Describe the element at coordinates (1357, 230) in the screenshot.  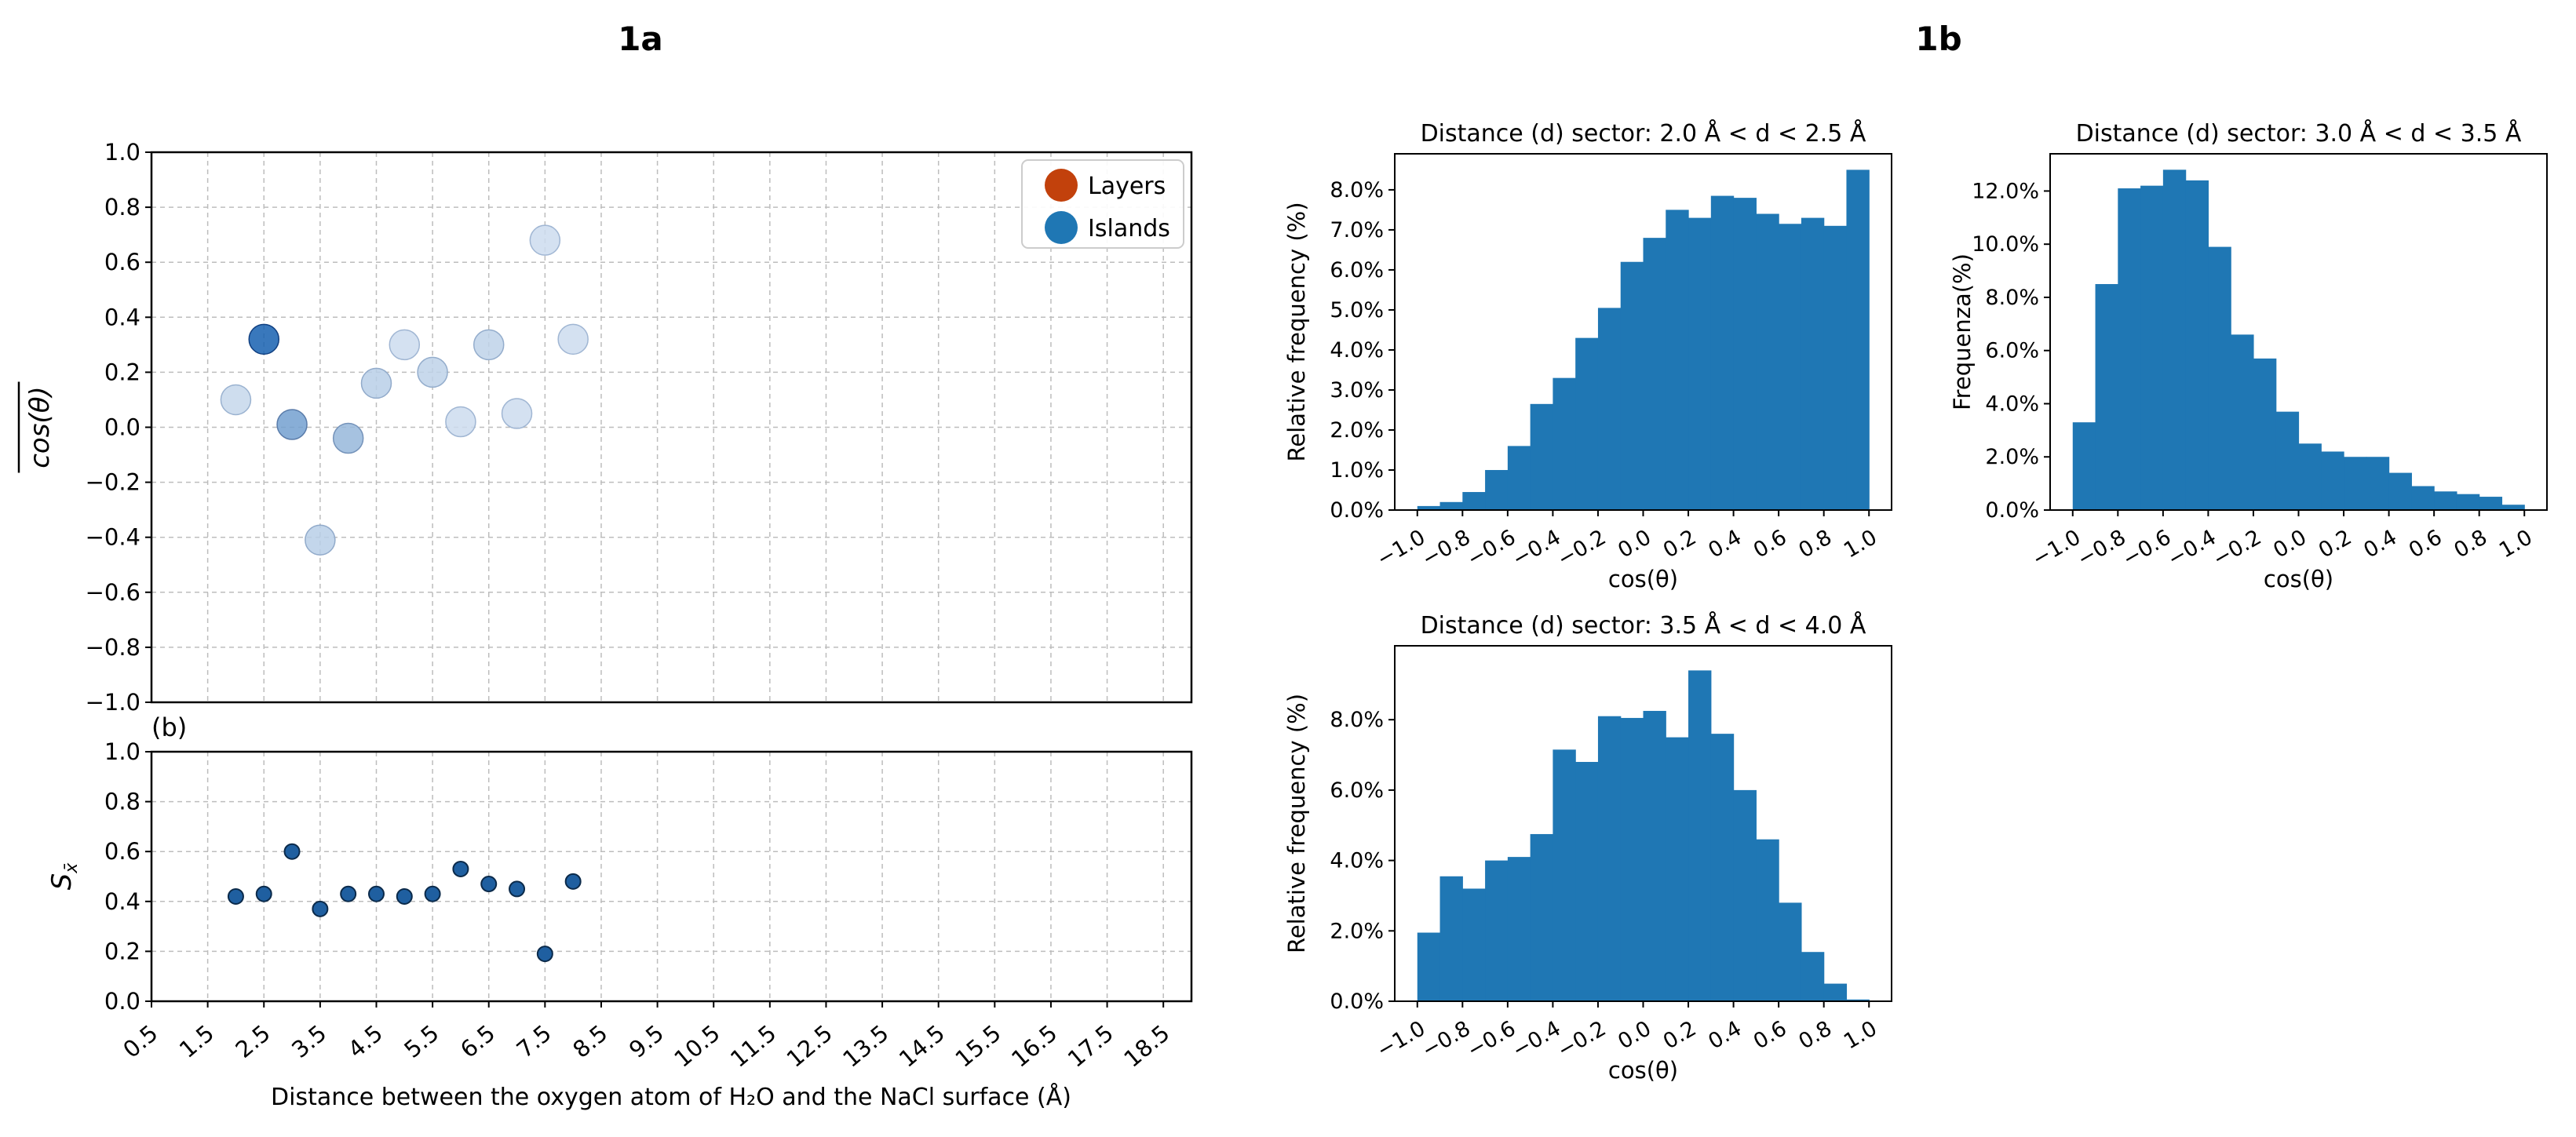
I see `y-tick-label: 7.0%` at that location.